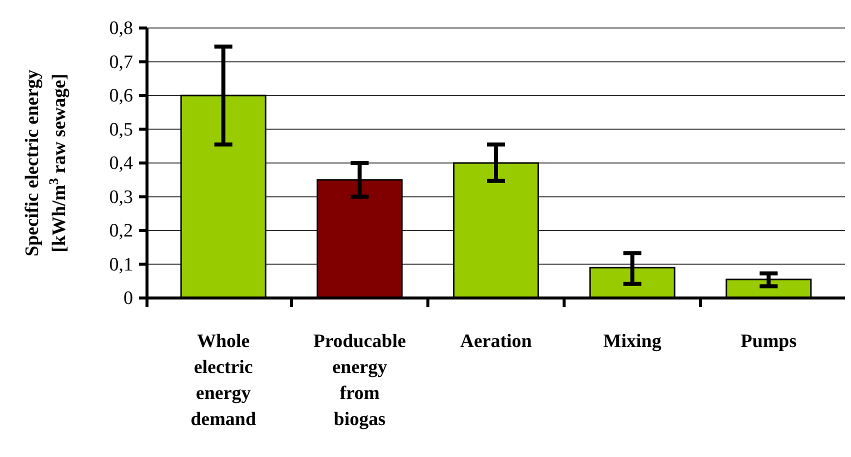  I want to click on x-tick-label: Pumps, so click(768, 341).